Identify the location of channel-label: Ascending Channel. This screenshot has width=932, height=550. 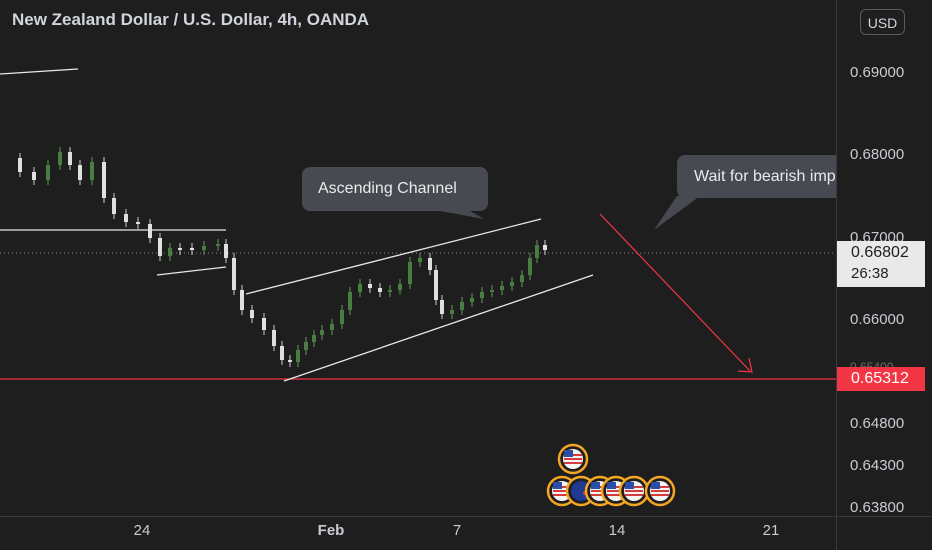
(395, 189).